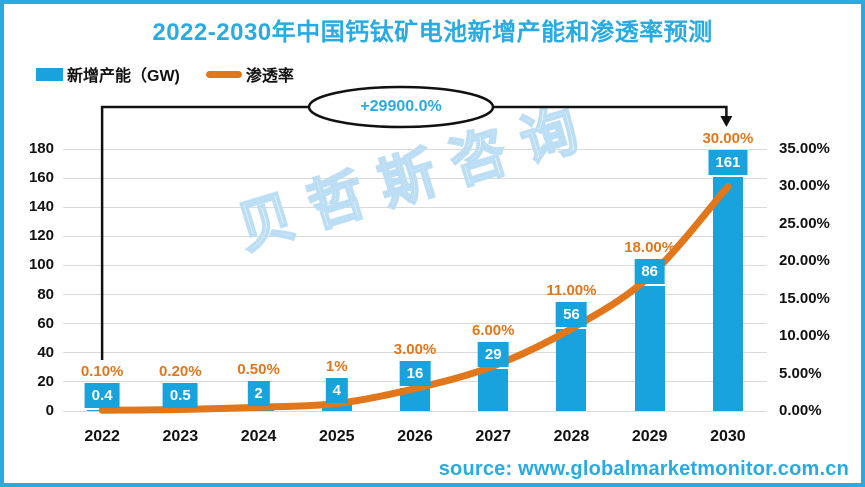 The image size is (865, 487). Describe the element at coordinates (336, 436) in the screenshot. I see `x-axis-label: 2025` at that location.